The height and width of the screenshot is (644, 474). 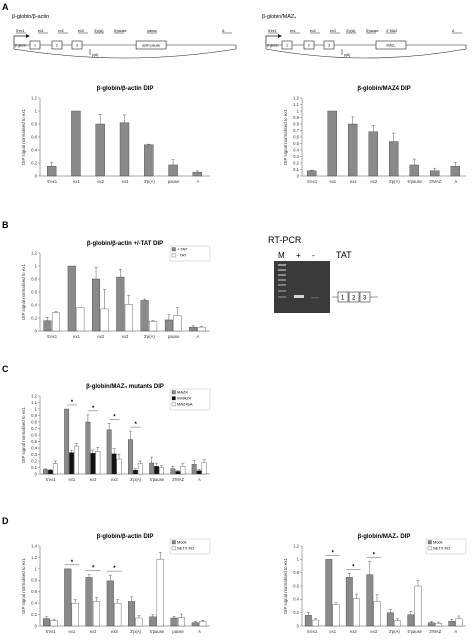 I want to click on legend-box, so click(x=190, y=399).